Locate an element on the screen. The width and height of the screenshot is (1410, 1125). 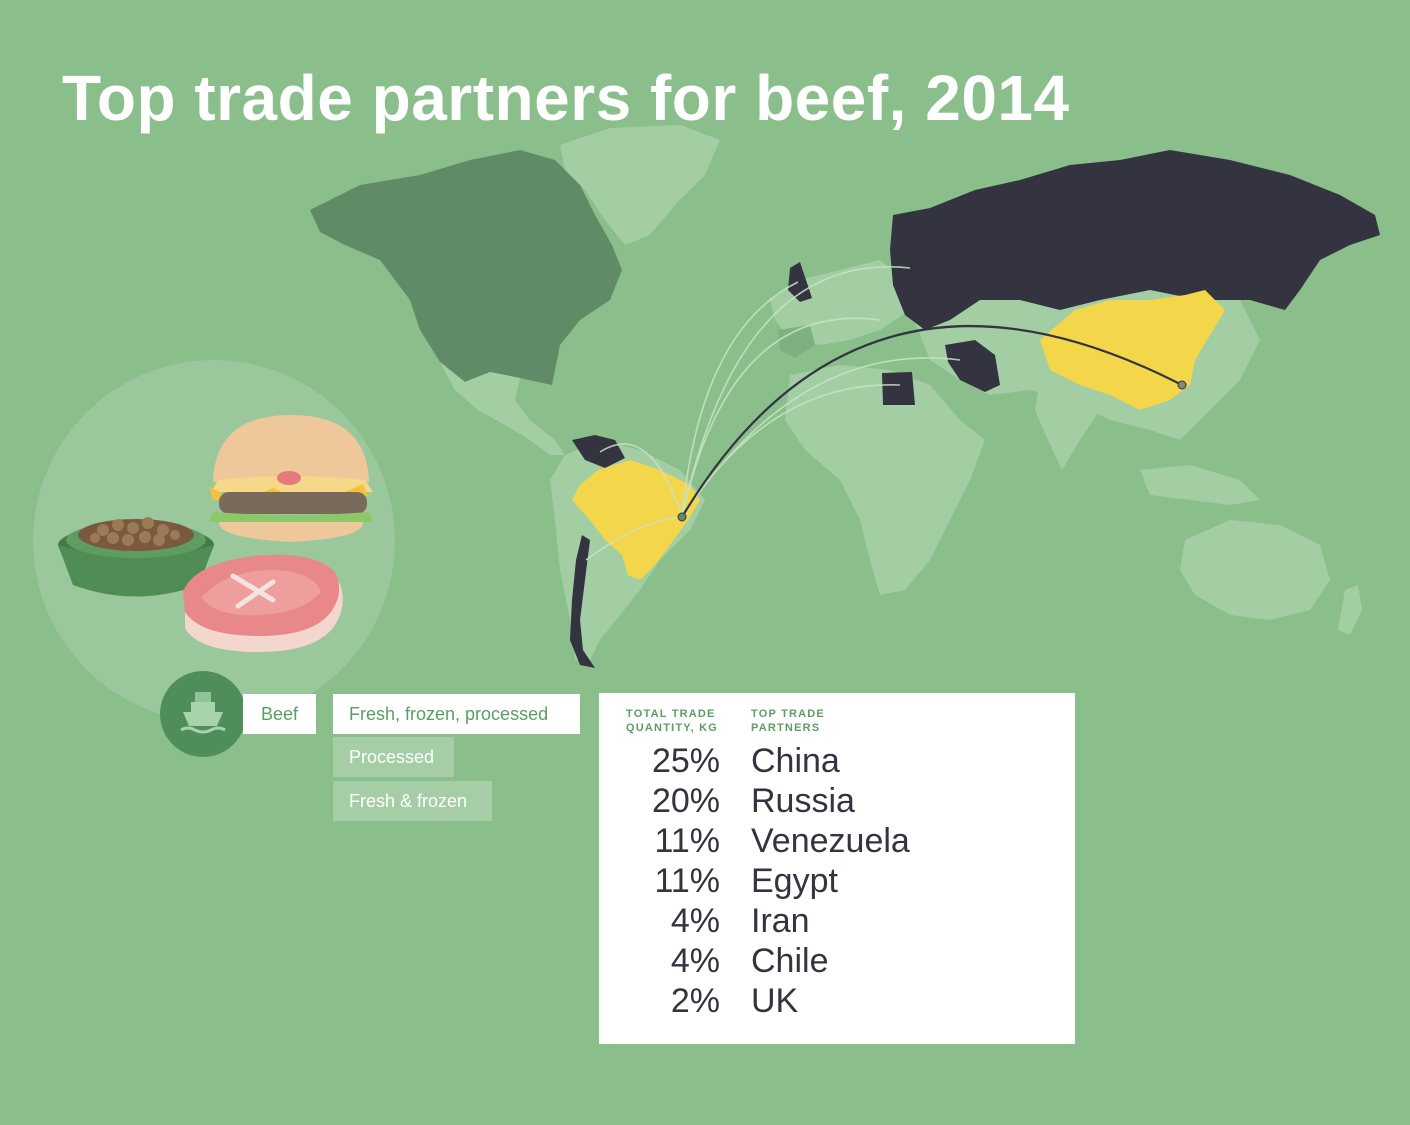
partner-share: 25% is located at coordinates (685, 761).